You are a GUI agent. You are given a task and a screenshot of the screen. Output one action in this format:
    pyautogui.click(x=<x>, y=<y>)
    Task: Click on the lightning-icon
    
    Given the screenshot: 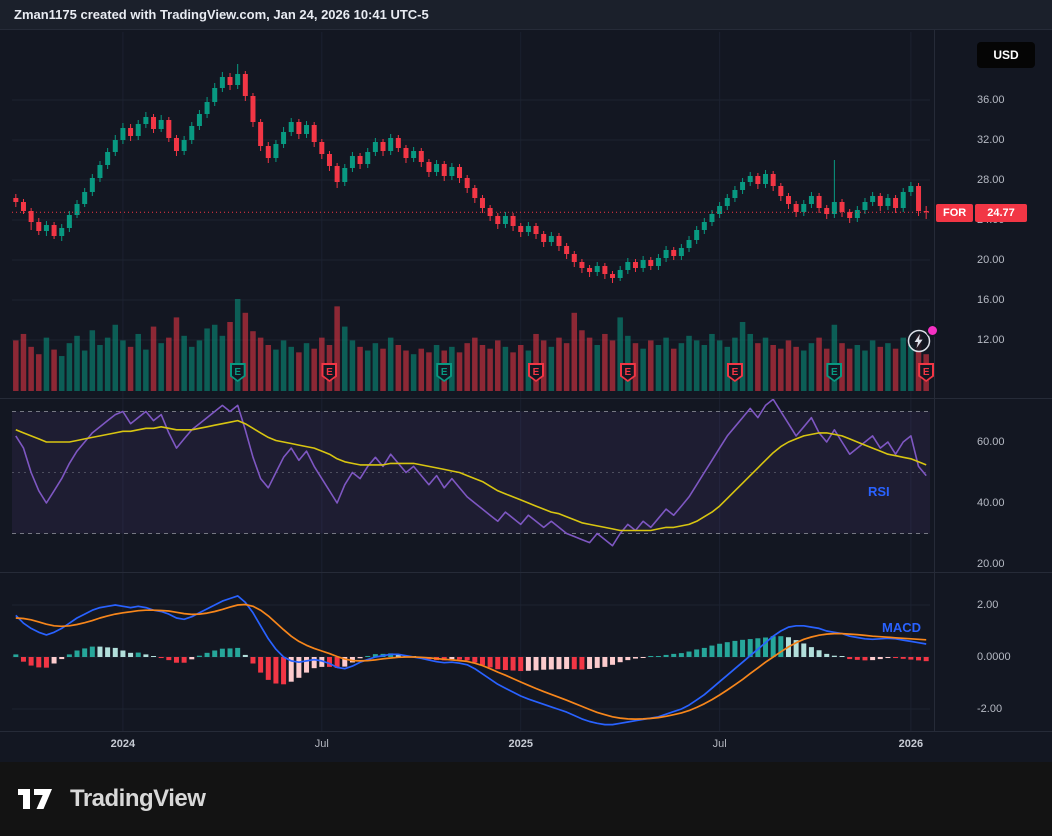 What is the action you would take?
    pyautogui.click(x=919, y=341)
    